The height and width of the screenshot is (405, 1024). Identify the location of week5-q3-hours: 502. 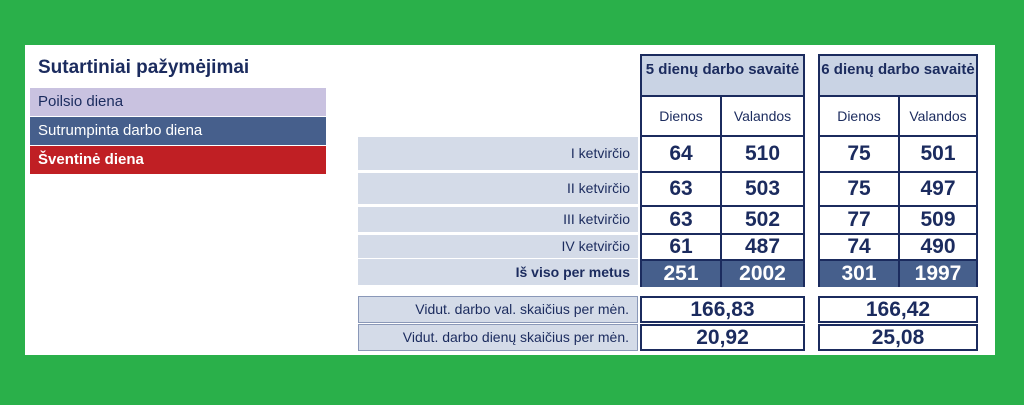
(762, 219).